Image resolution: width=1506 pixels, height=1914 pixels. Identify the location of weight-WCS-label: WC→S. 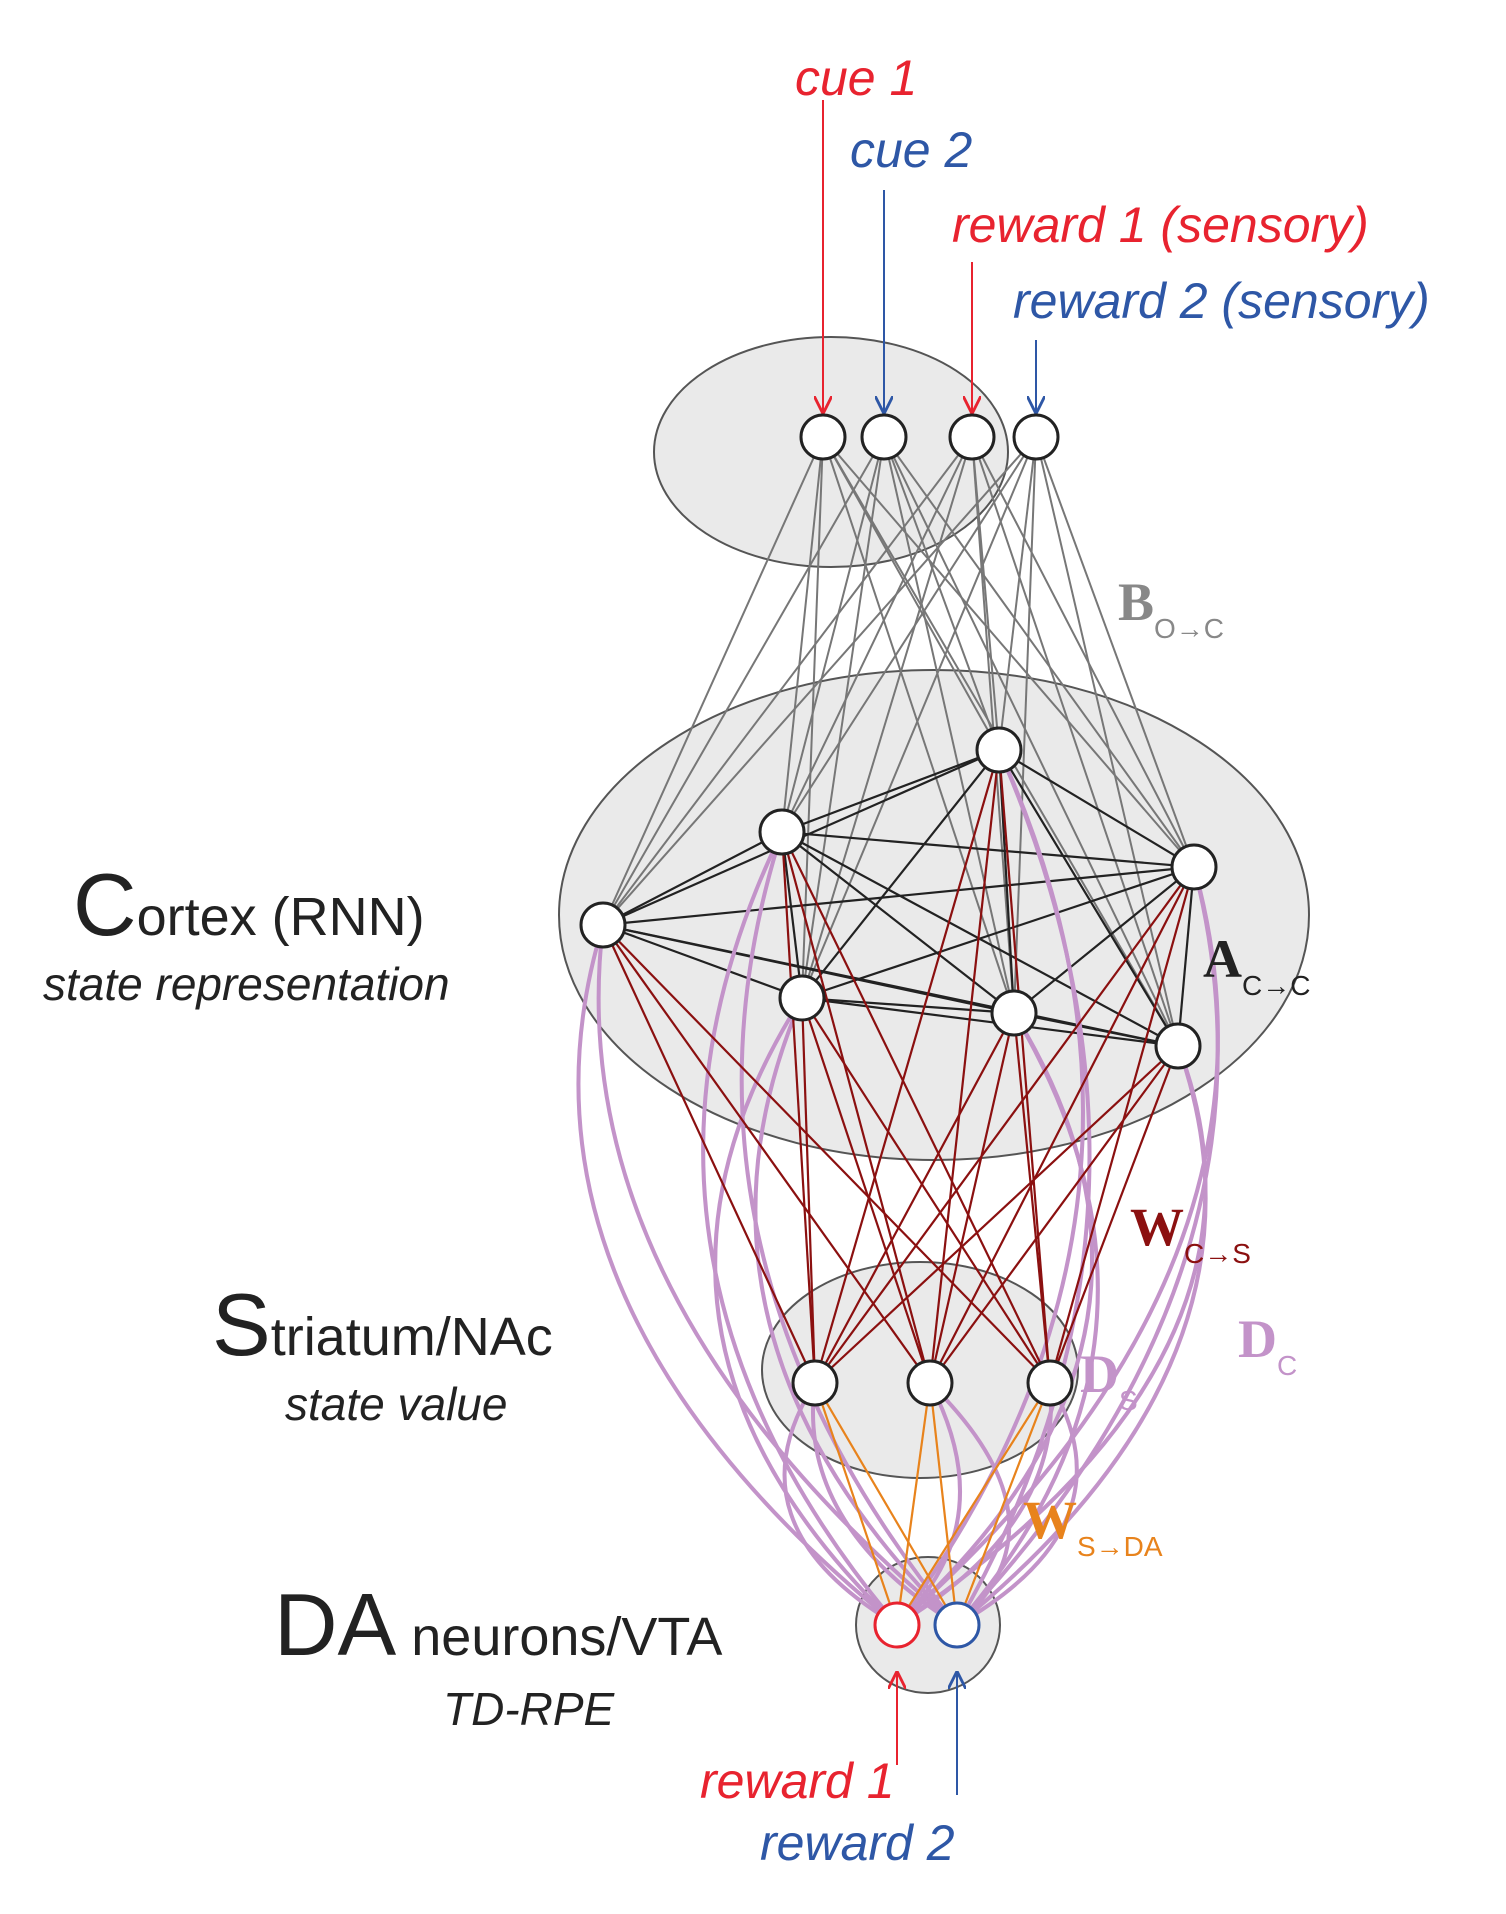
(1190, 1233).